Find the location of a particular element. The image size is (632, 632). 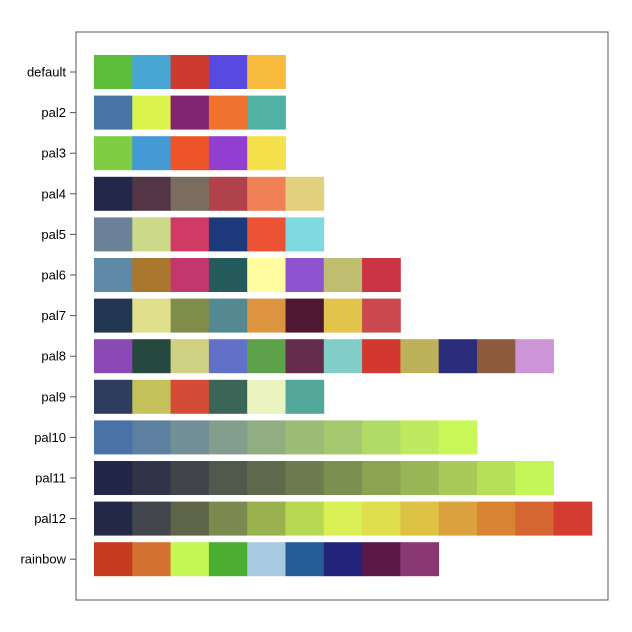

ytick-label-pal11: pal11 is located at coordinates (50, 478).